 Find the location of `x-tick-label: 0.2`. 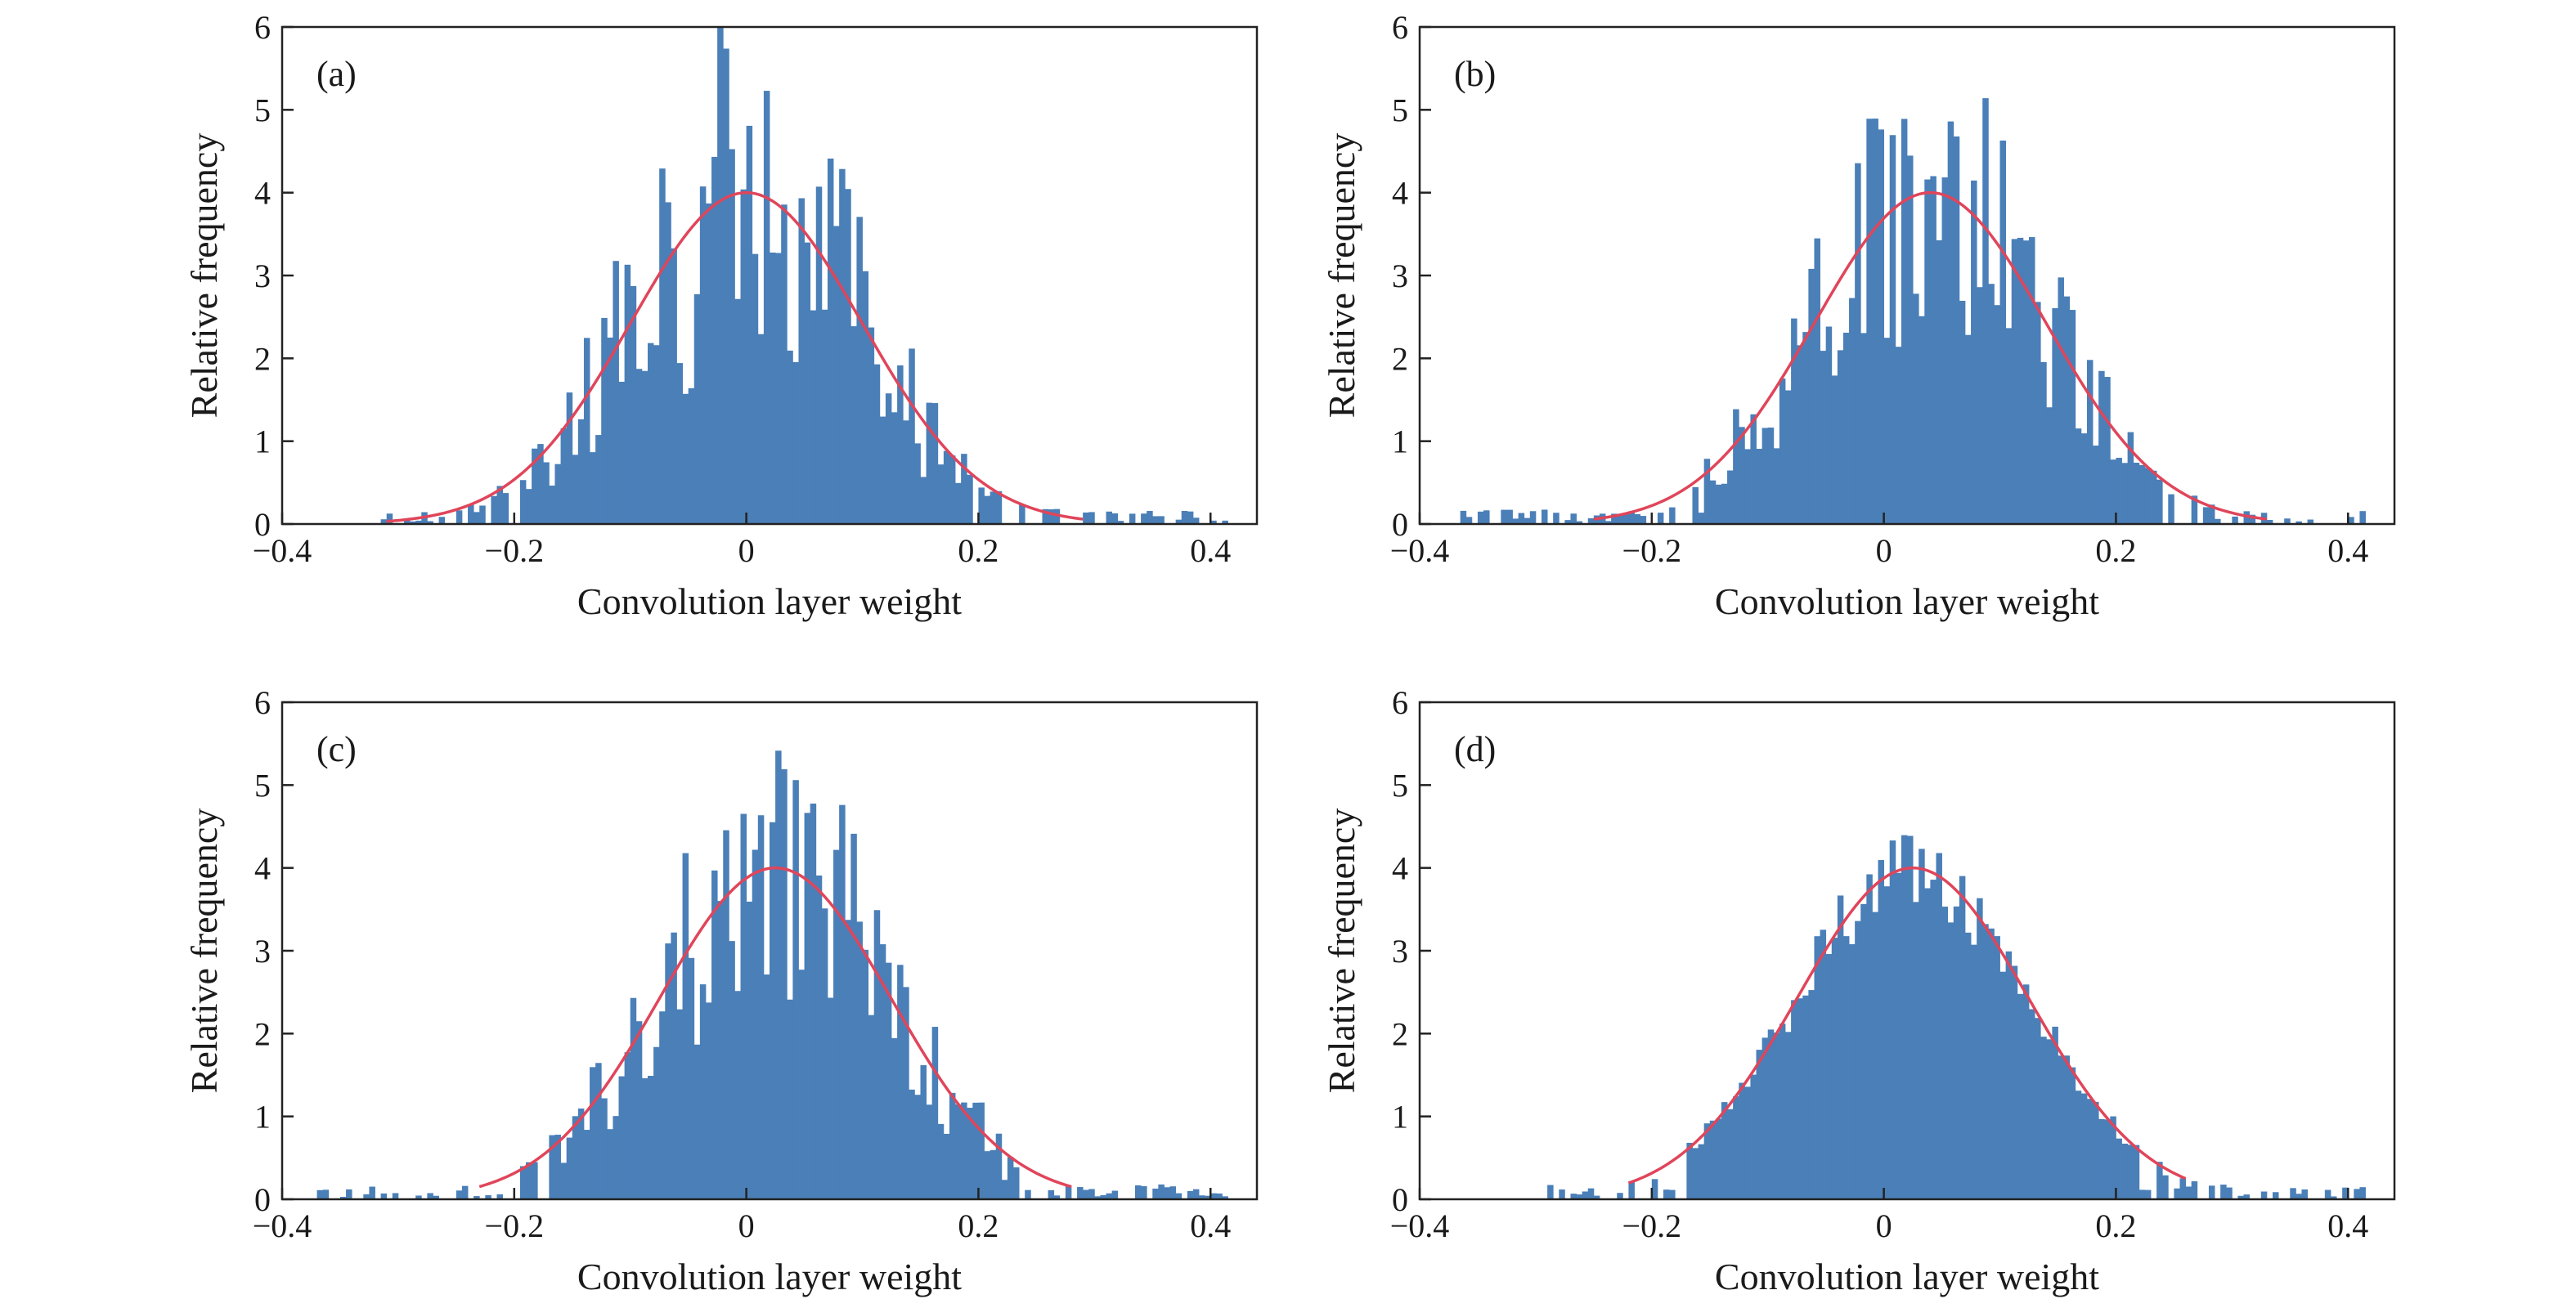

x-tick-label: 0.2 is located at coordinates (2115, 550).